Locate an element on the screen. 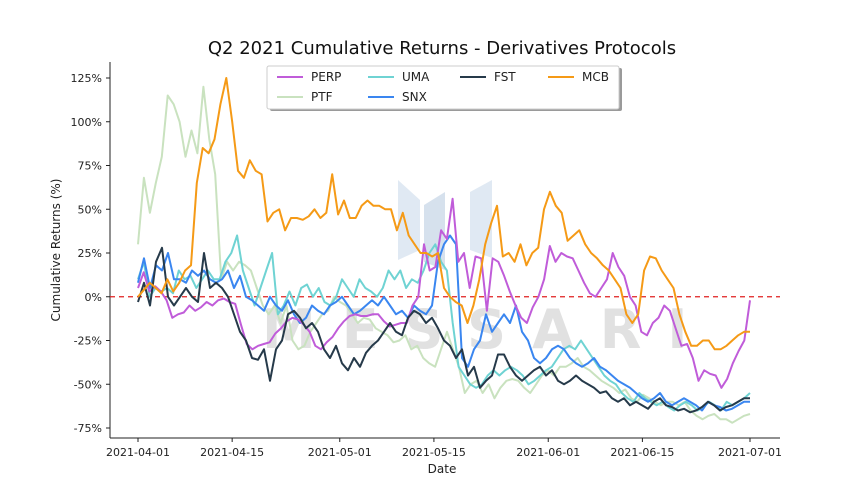 This screenshot has height=504, width=864. legend-box is located at coordinates (443, 87).